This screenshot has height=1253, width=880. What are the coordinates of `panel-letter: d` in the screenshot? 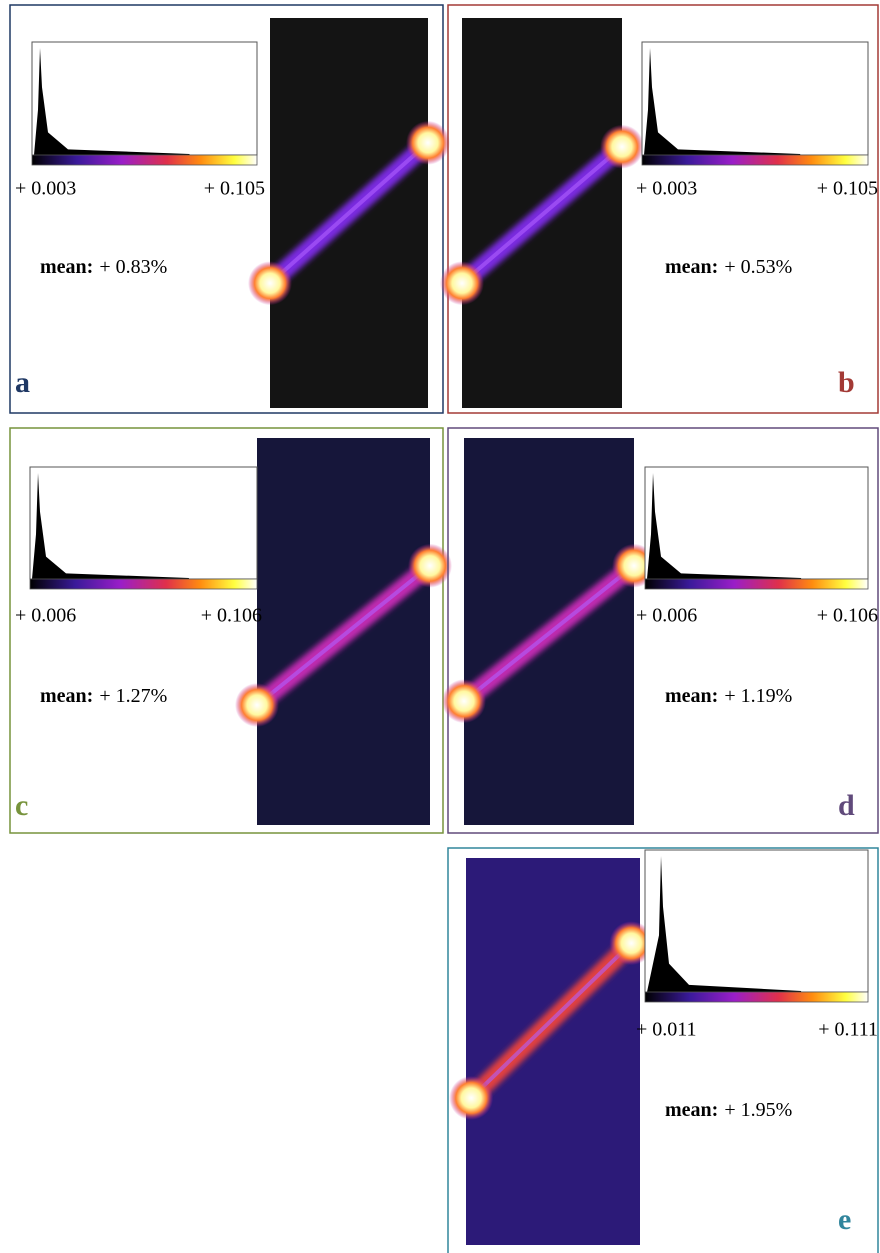 It's located at (846, 805).